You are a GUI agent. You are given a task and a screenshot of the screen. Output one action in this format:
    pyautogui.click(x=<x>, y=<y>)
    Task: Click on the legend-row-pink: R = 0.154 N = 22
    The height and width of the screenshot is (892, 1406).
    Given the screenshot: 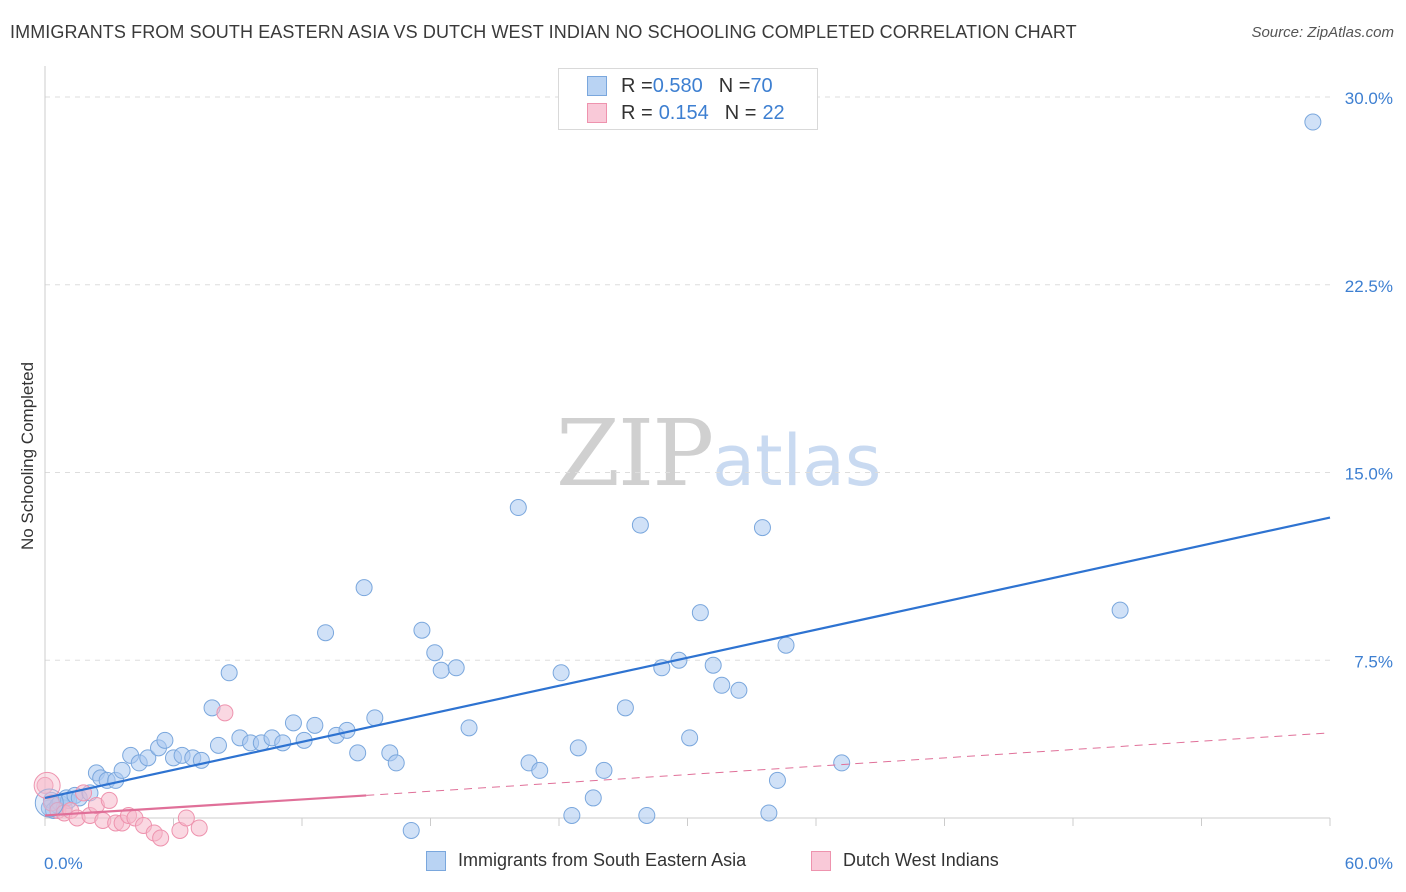 What is the action you would take?
    pyautogui.click(x=686, y=113)
    